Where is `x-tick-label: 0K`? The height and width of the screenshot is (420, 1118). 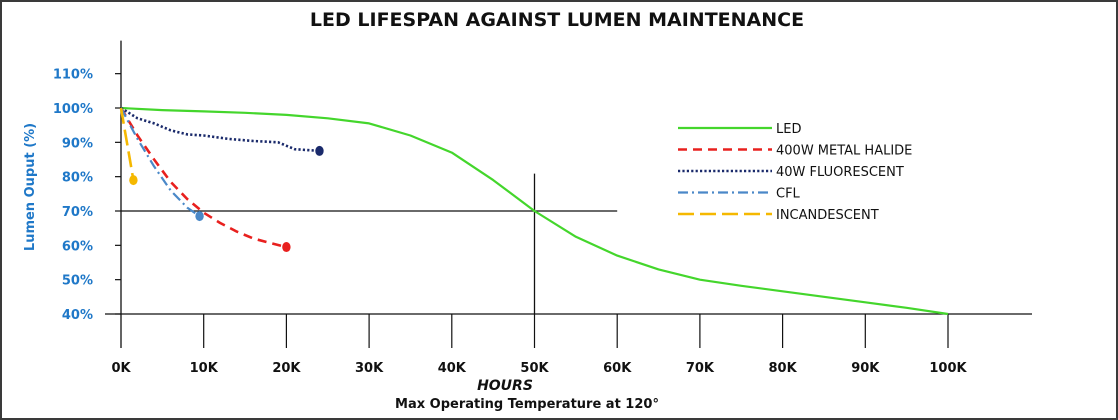
x-tick-label: 0K is located at coordinates (121, 368).